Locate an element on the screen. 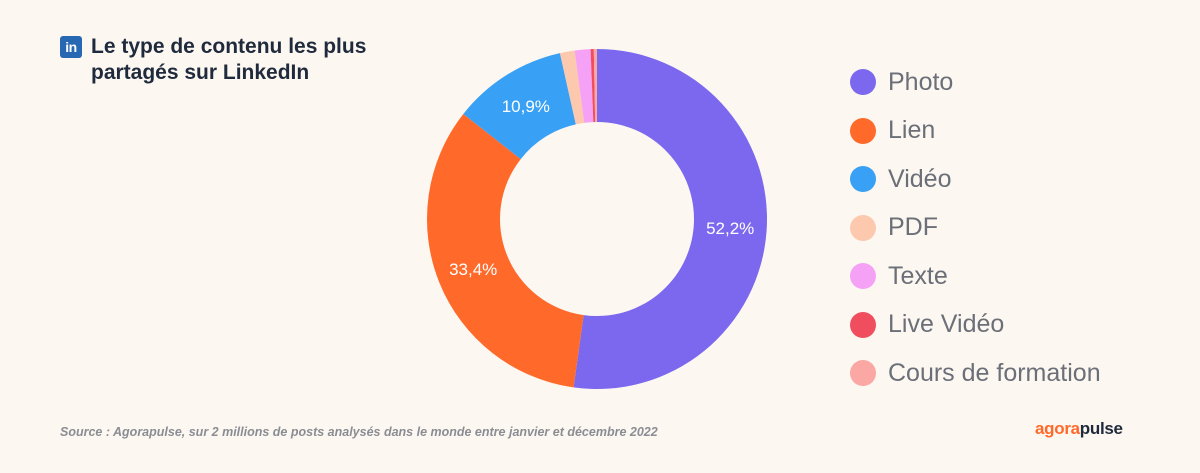  slice-texte is located at coordinates (584, 86).